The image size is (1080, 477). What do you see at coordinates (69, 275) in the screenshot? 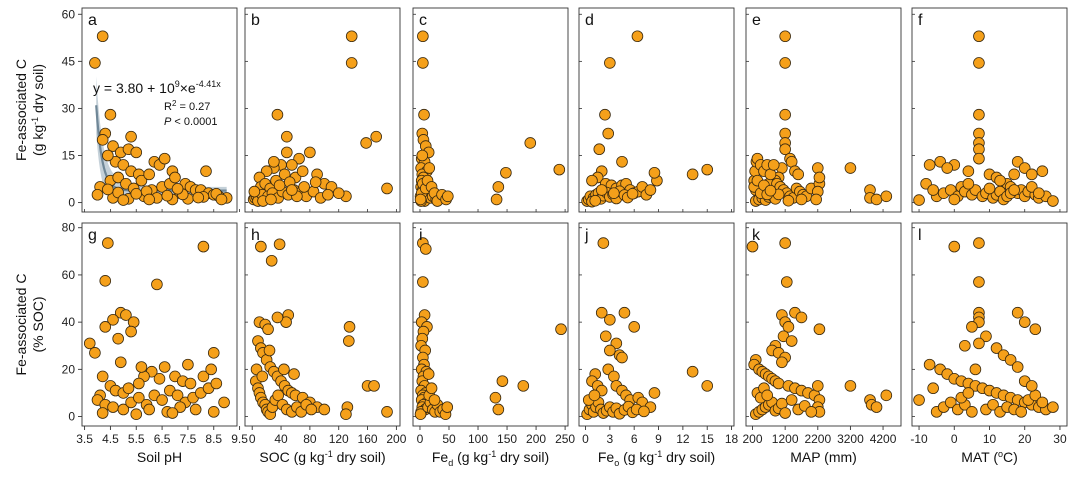
I see `y-tick-label: 60` at bounding box center [69, 275].